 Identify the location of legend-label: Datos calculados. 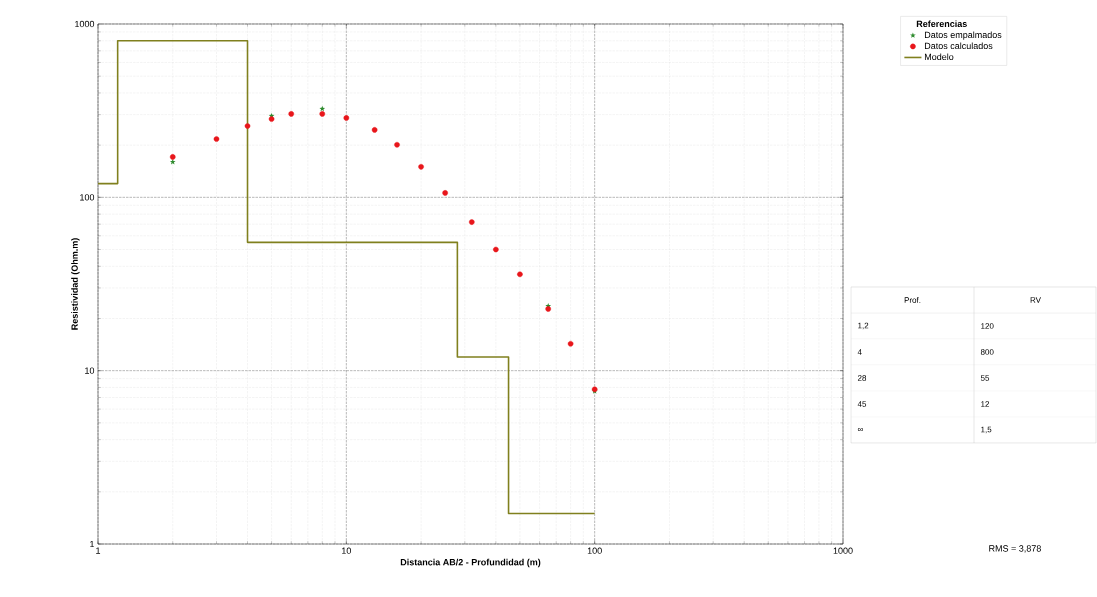
(958, 46).